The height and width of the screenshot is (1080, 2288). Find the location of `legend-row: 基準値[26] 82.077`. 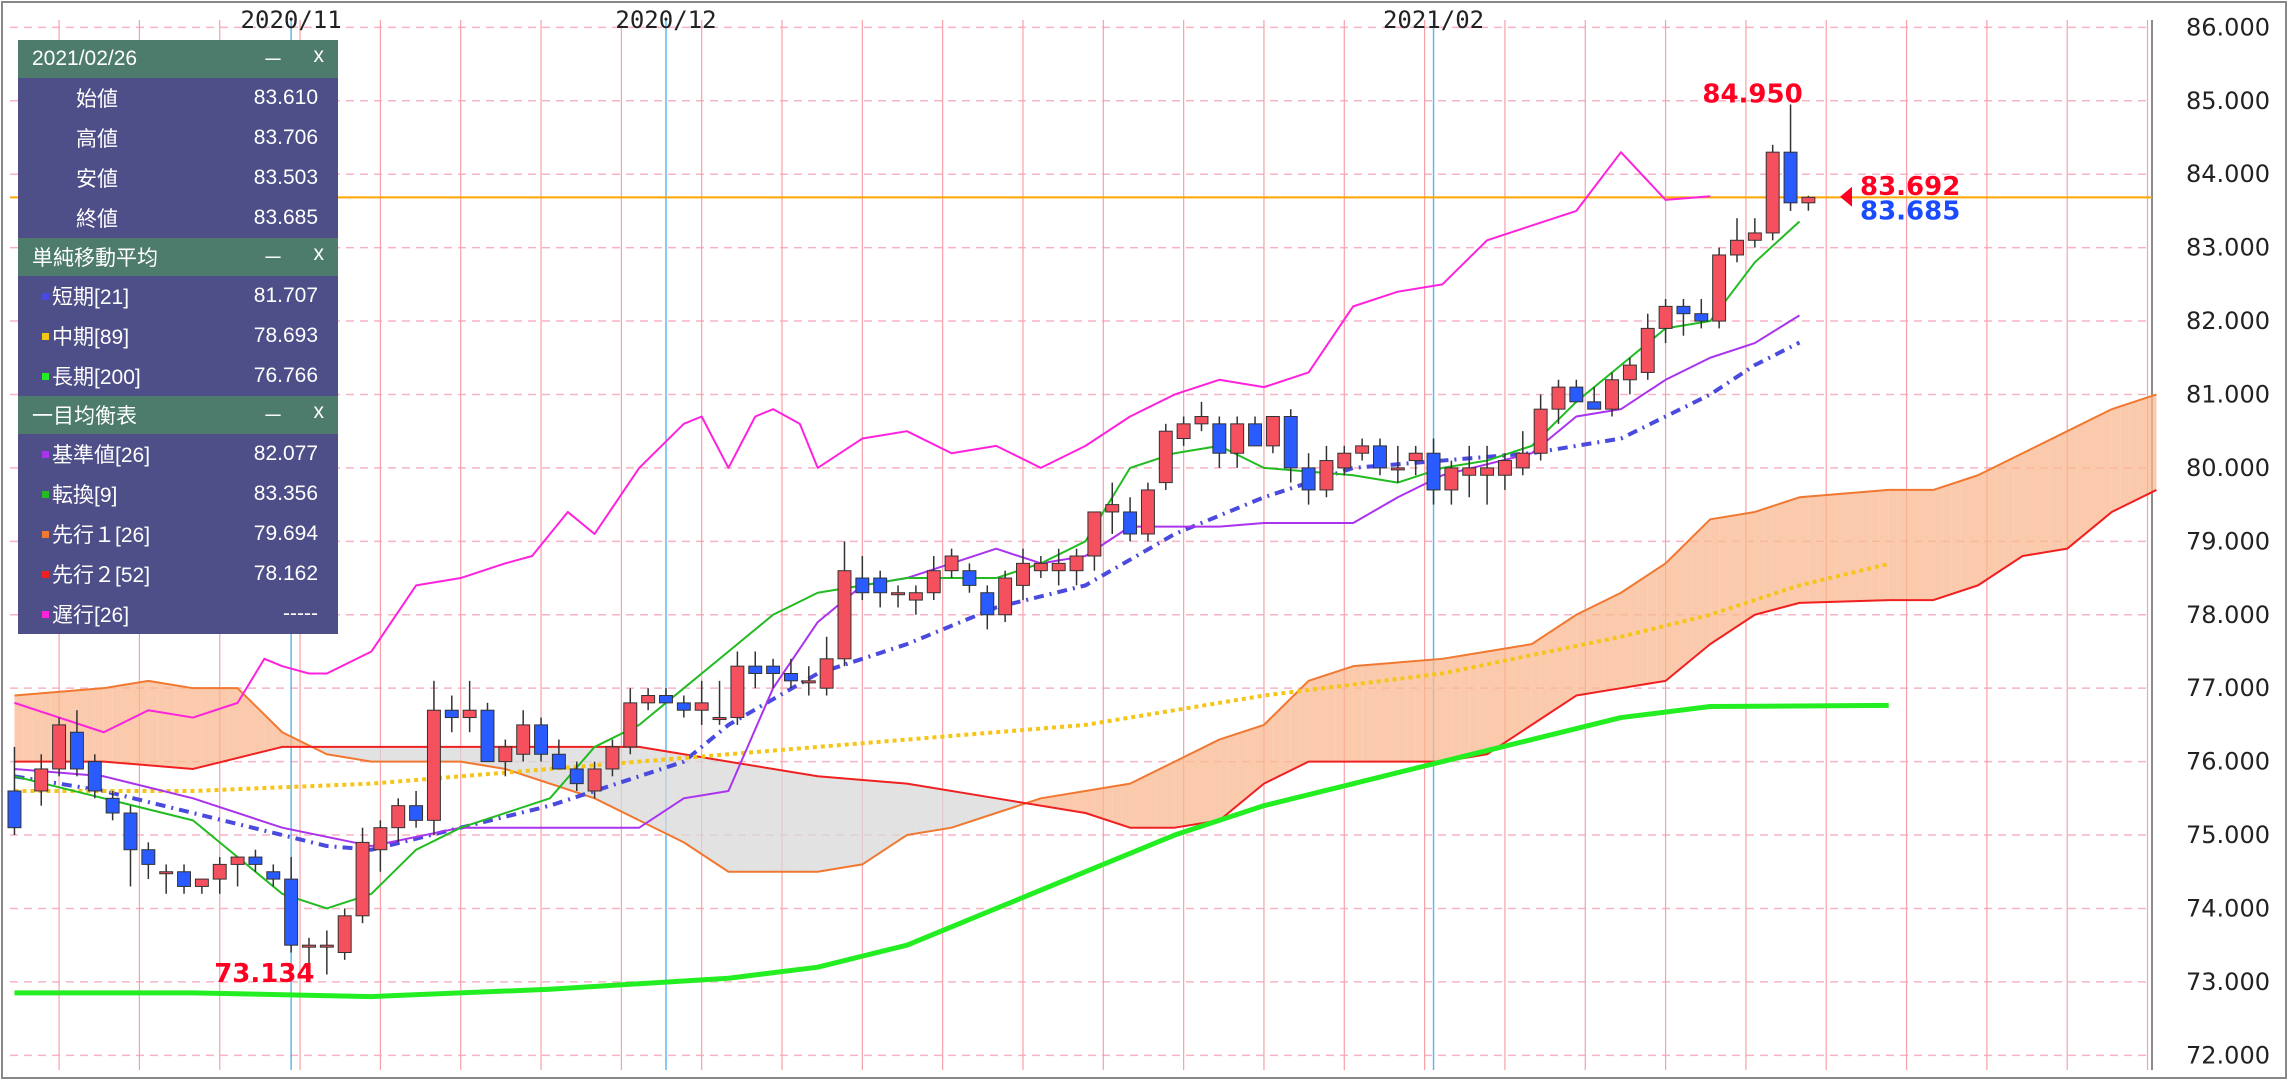

legend-row: 基準値[26] 82.077 is located at coordinates (178, 454).